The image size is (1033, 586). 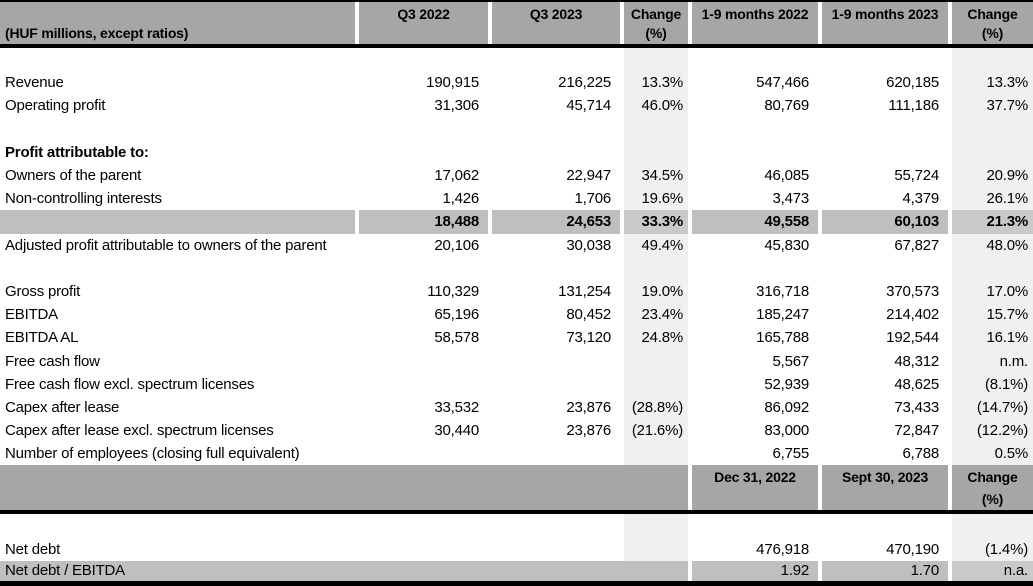 I want to click on value-9m-2023: 48,312, so click(x=916, y=361).